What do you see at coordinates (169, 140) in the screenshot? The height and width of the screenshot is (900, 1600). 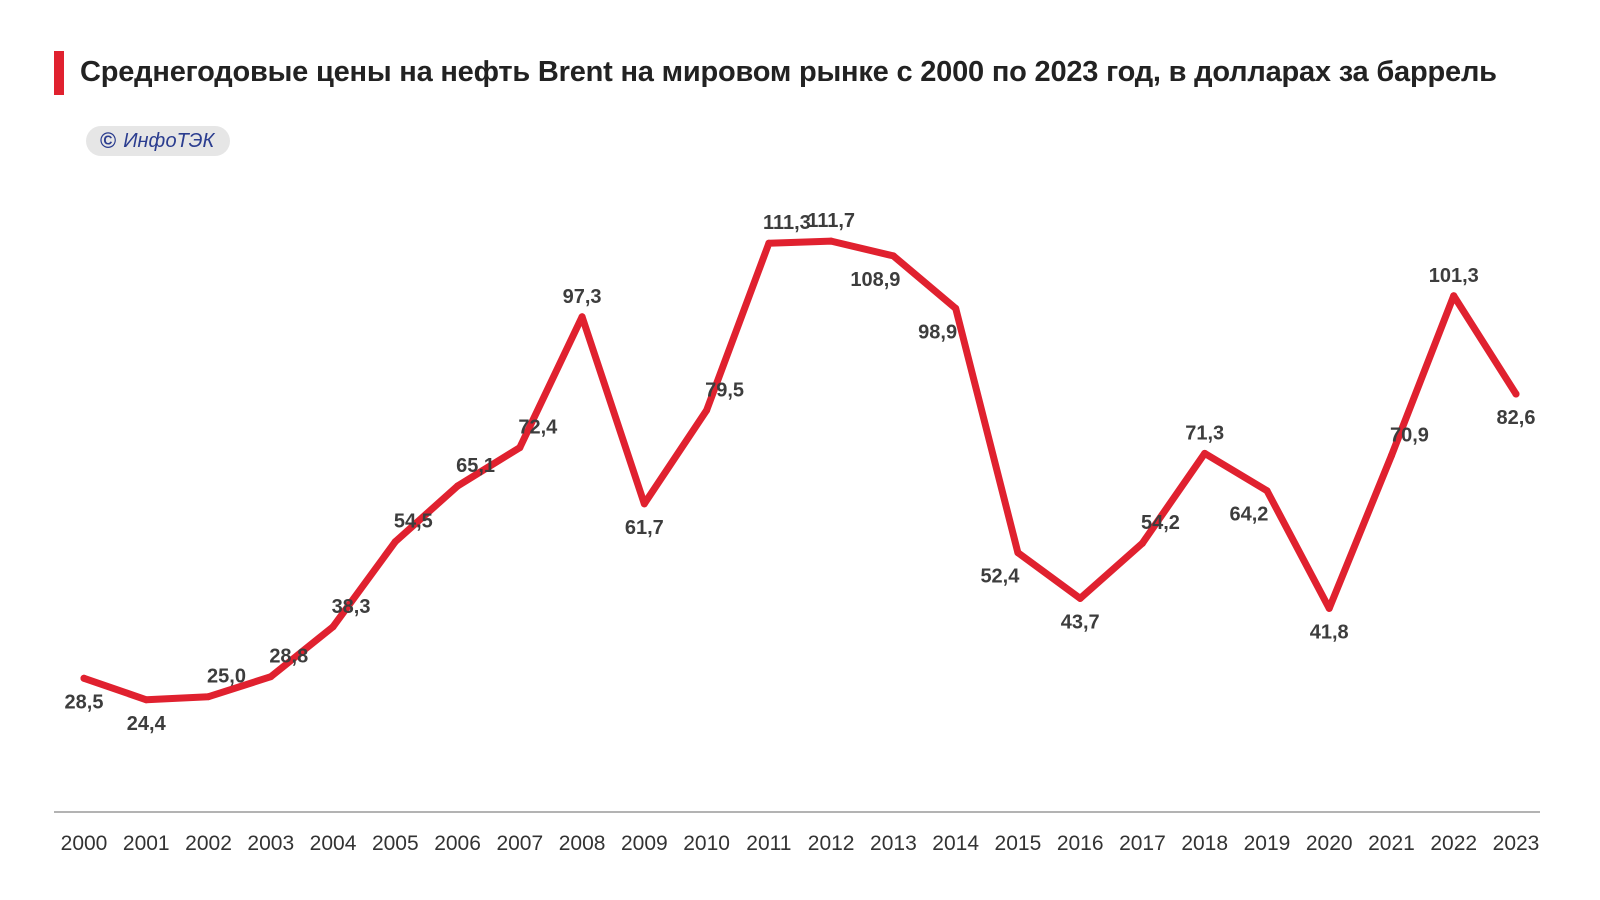 I see `source-badge-text: ИнфоТЭК` at bounding box center [169, 140].